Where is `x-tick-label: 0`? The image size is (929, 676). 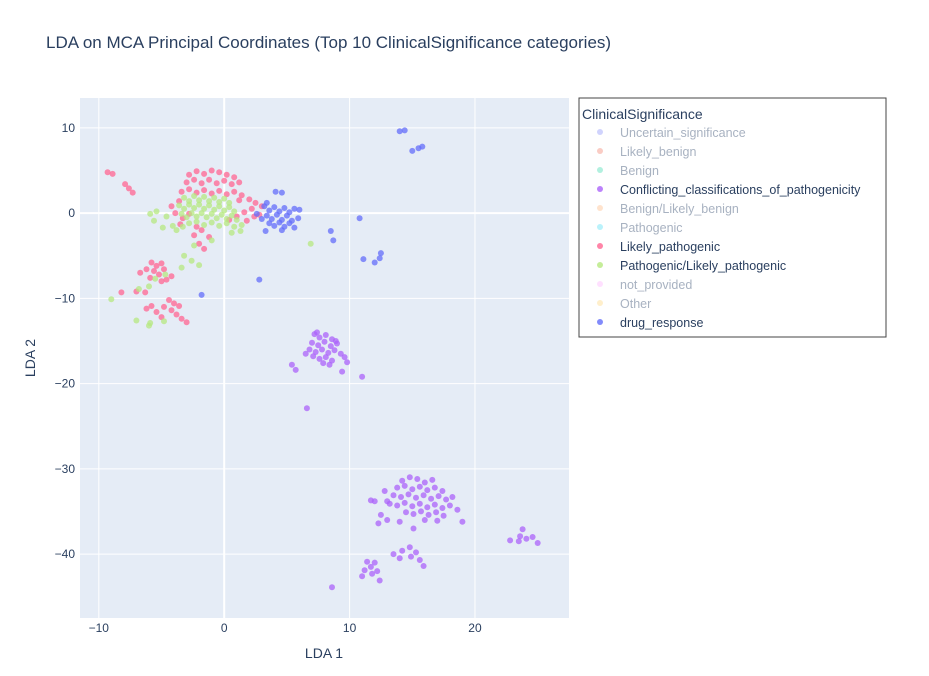
x-tick-label: 0 is located at coordinates (224, 628).